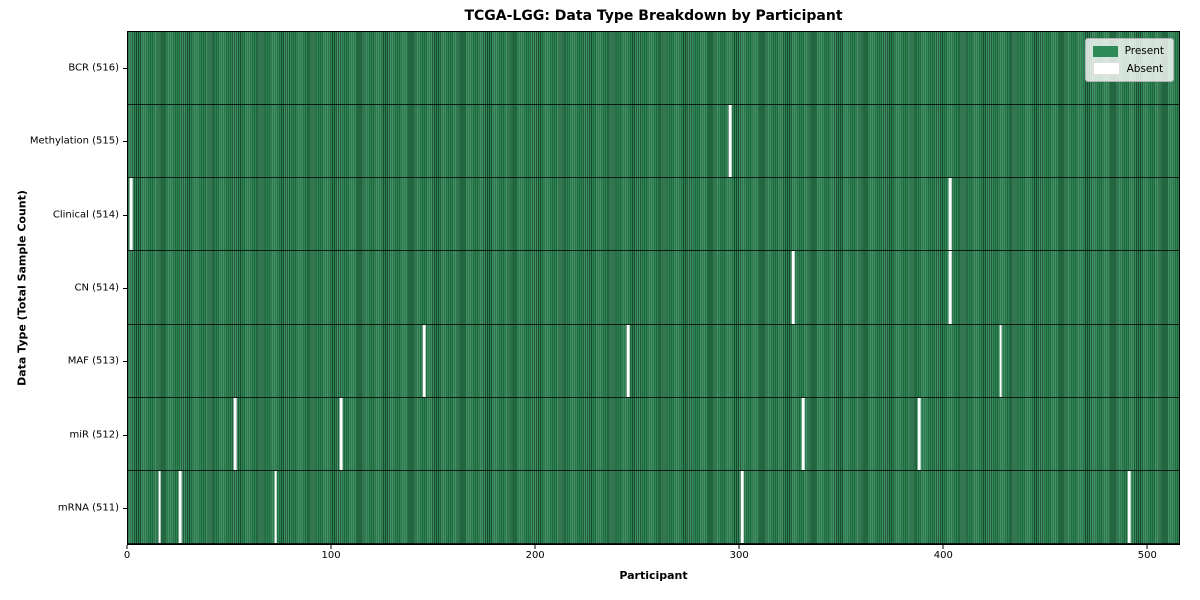 This screenshot has width=1200, height=600. I want to click on row-band-cn, so click(653, 288).